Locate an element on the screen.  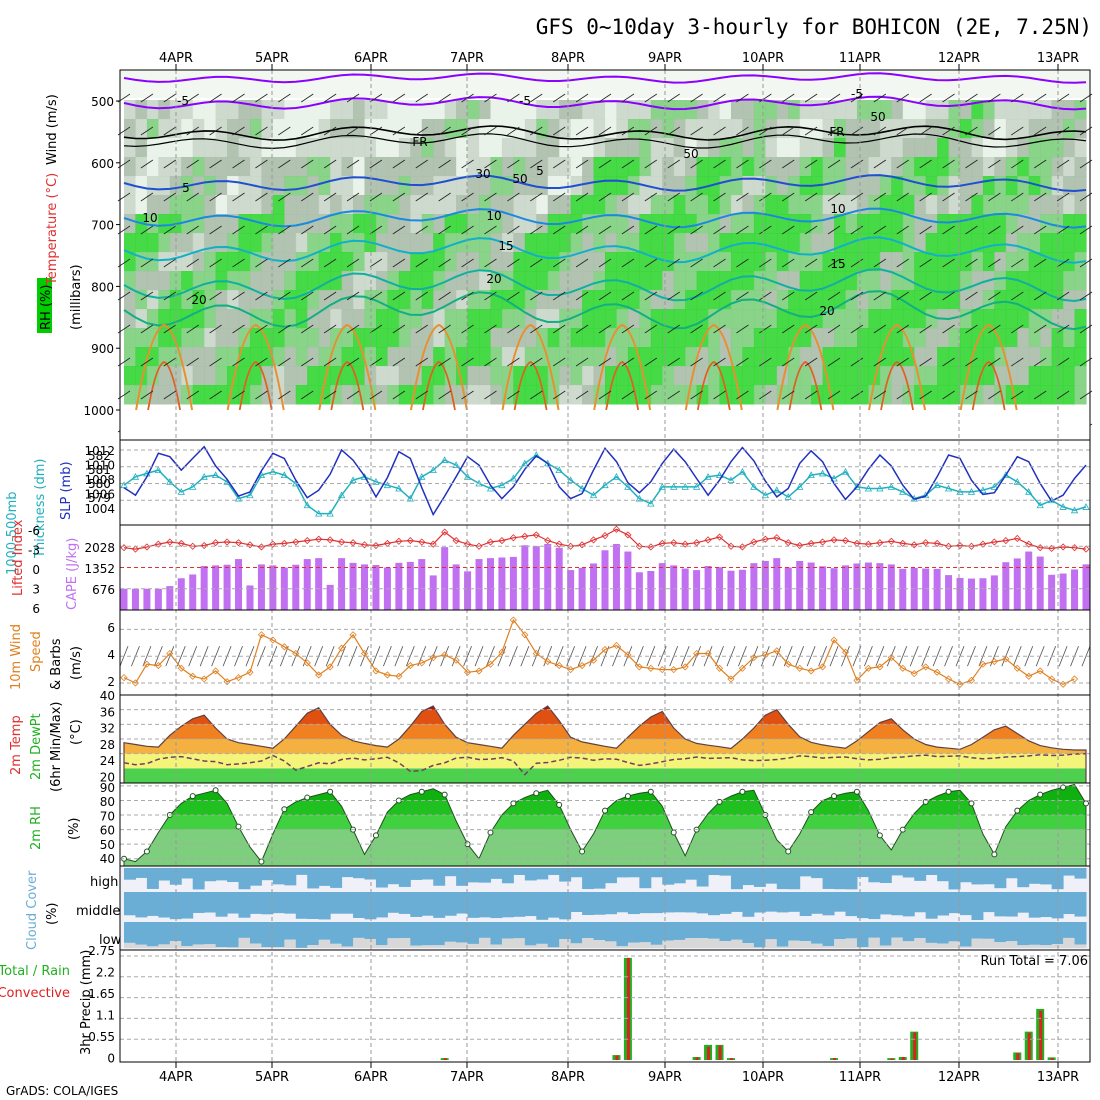
slp-tick: 1004 is located at coordinates (99, 509).